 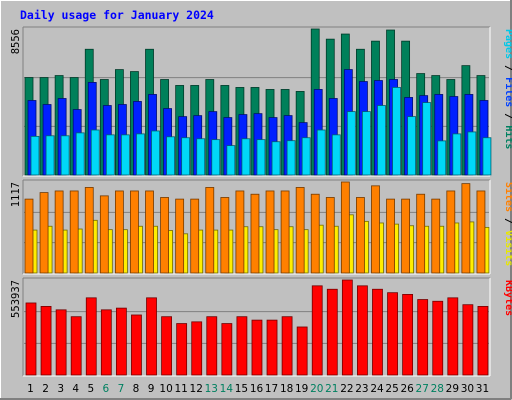 I want to click on x-tick-label: 7, so click(x=121, y=389).